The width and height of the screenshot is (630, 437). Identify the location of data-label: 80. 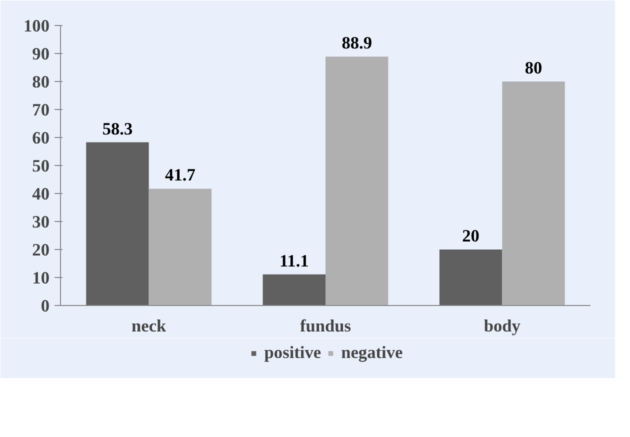
(533, 68).